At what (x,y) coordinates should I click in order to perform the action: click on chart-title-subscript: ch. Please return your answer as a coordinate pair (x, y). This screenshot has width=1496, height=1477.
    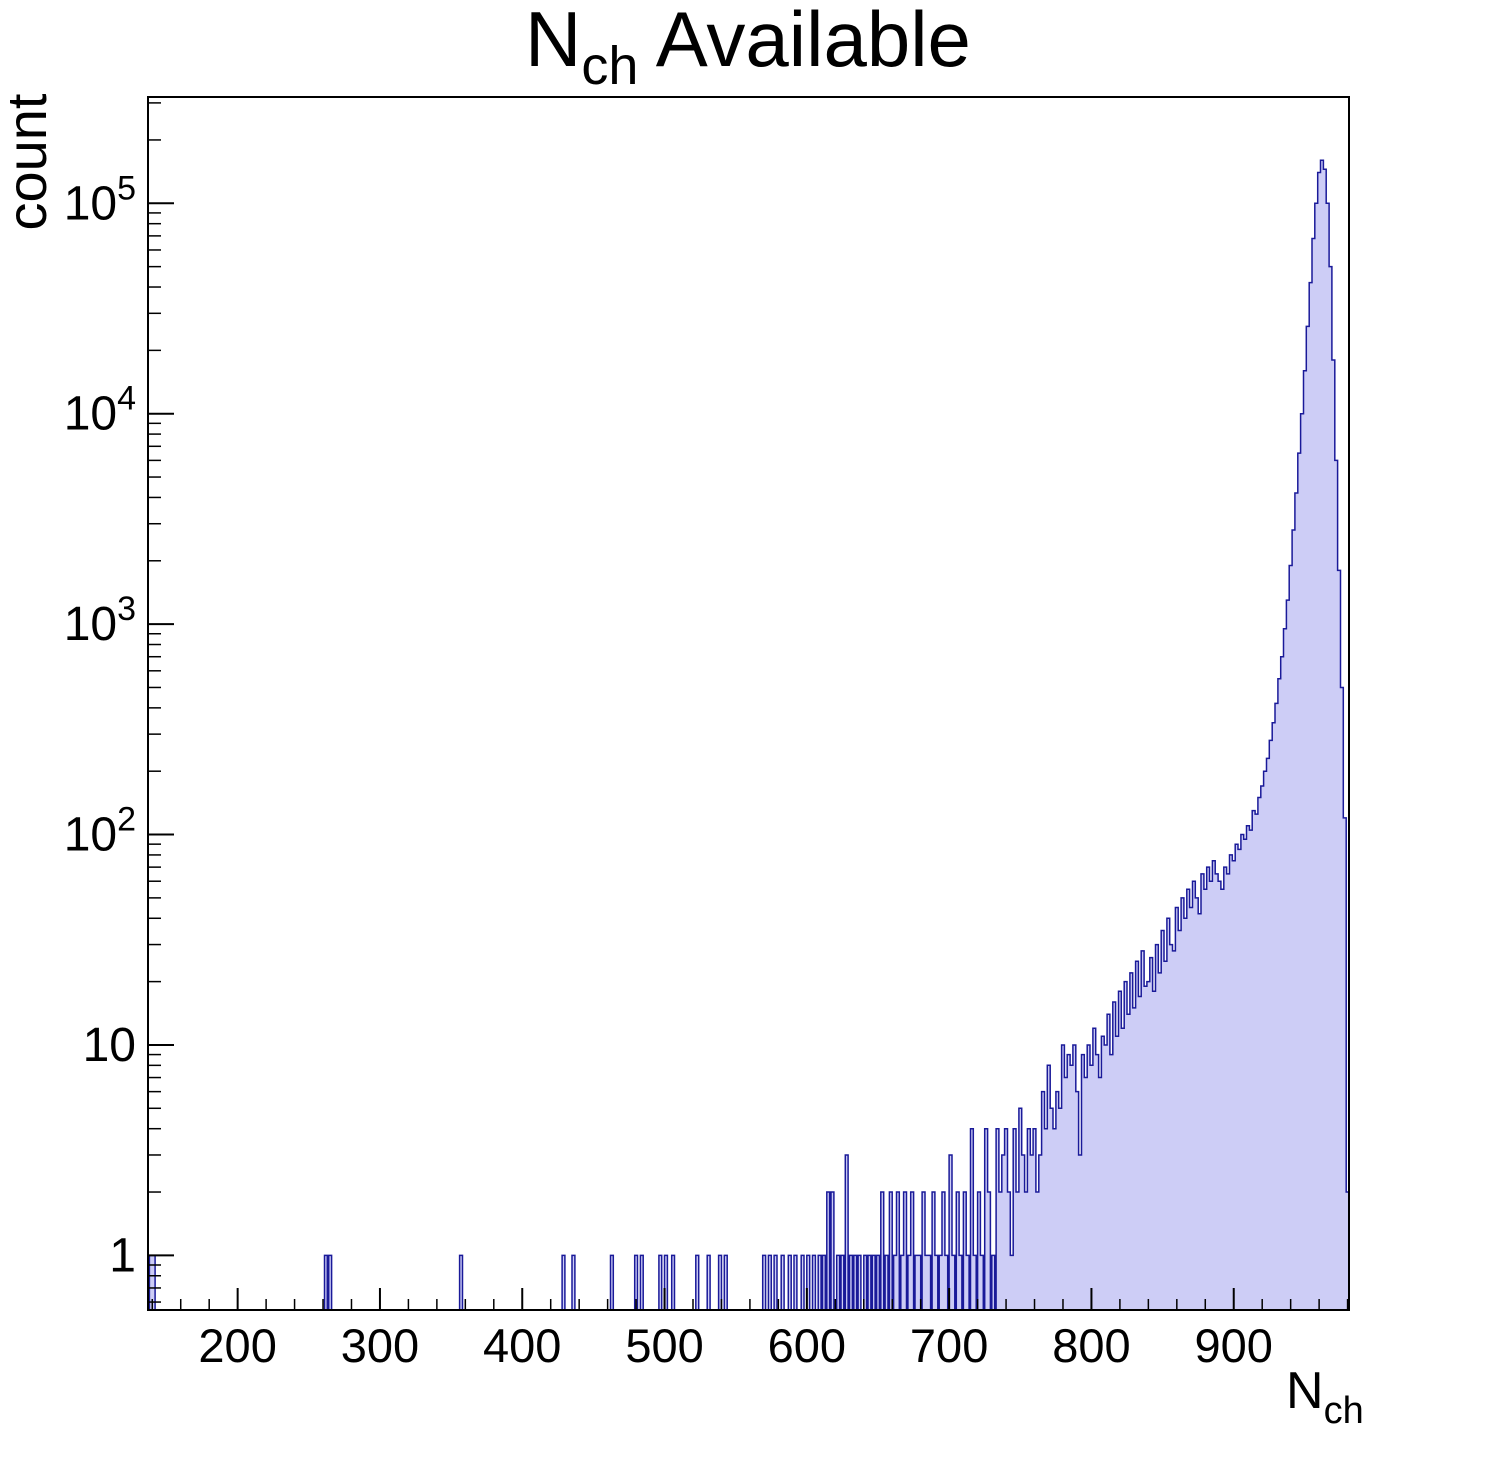
    Looking at the image, I should click on (609, 66).